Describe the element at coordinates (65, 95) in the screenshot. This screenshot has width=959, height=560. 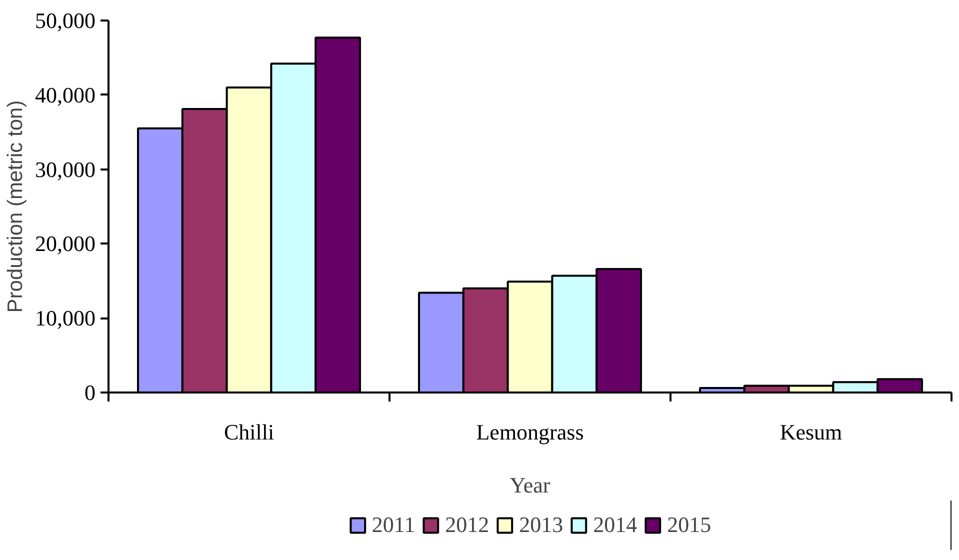
I see `y-tick-label: 40,000` at that location.